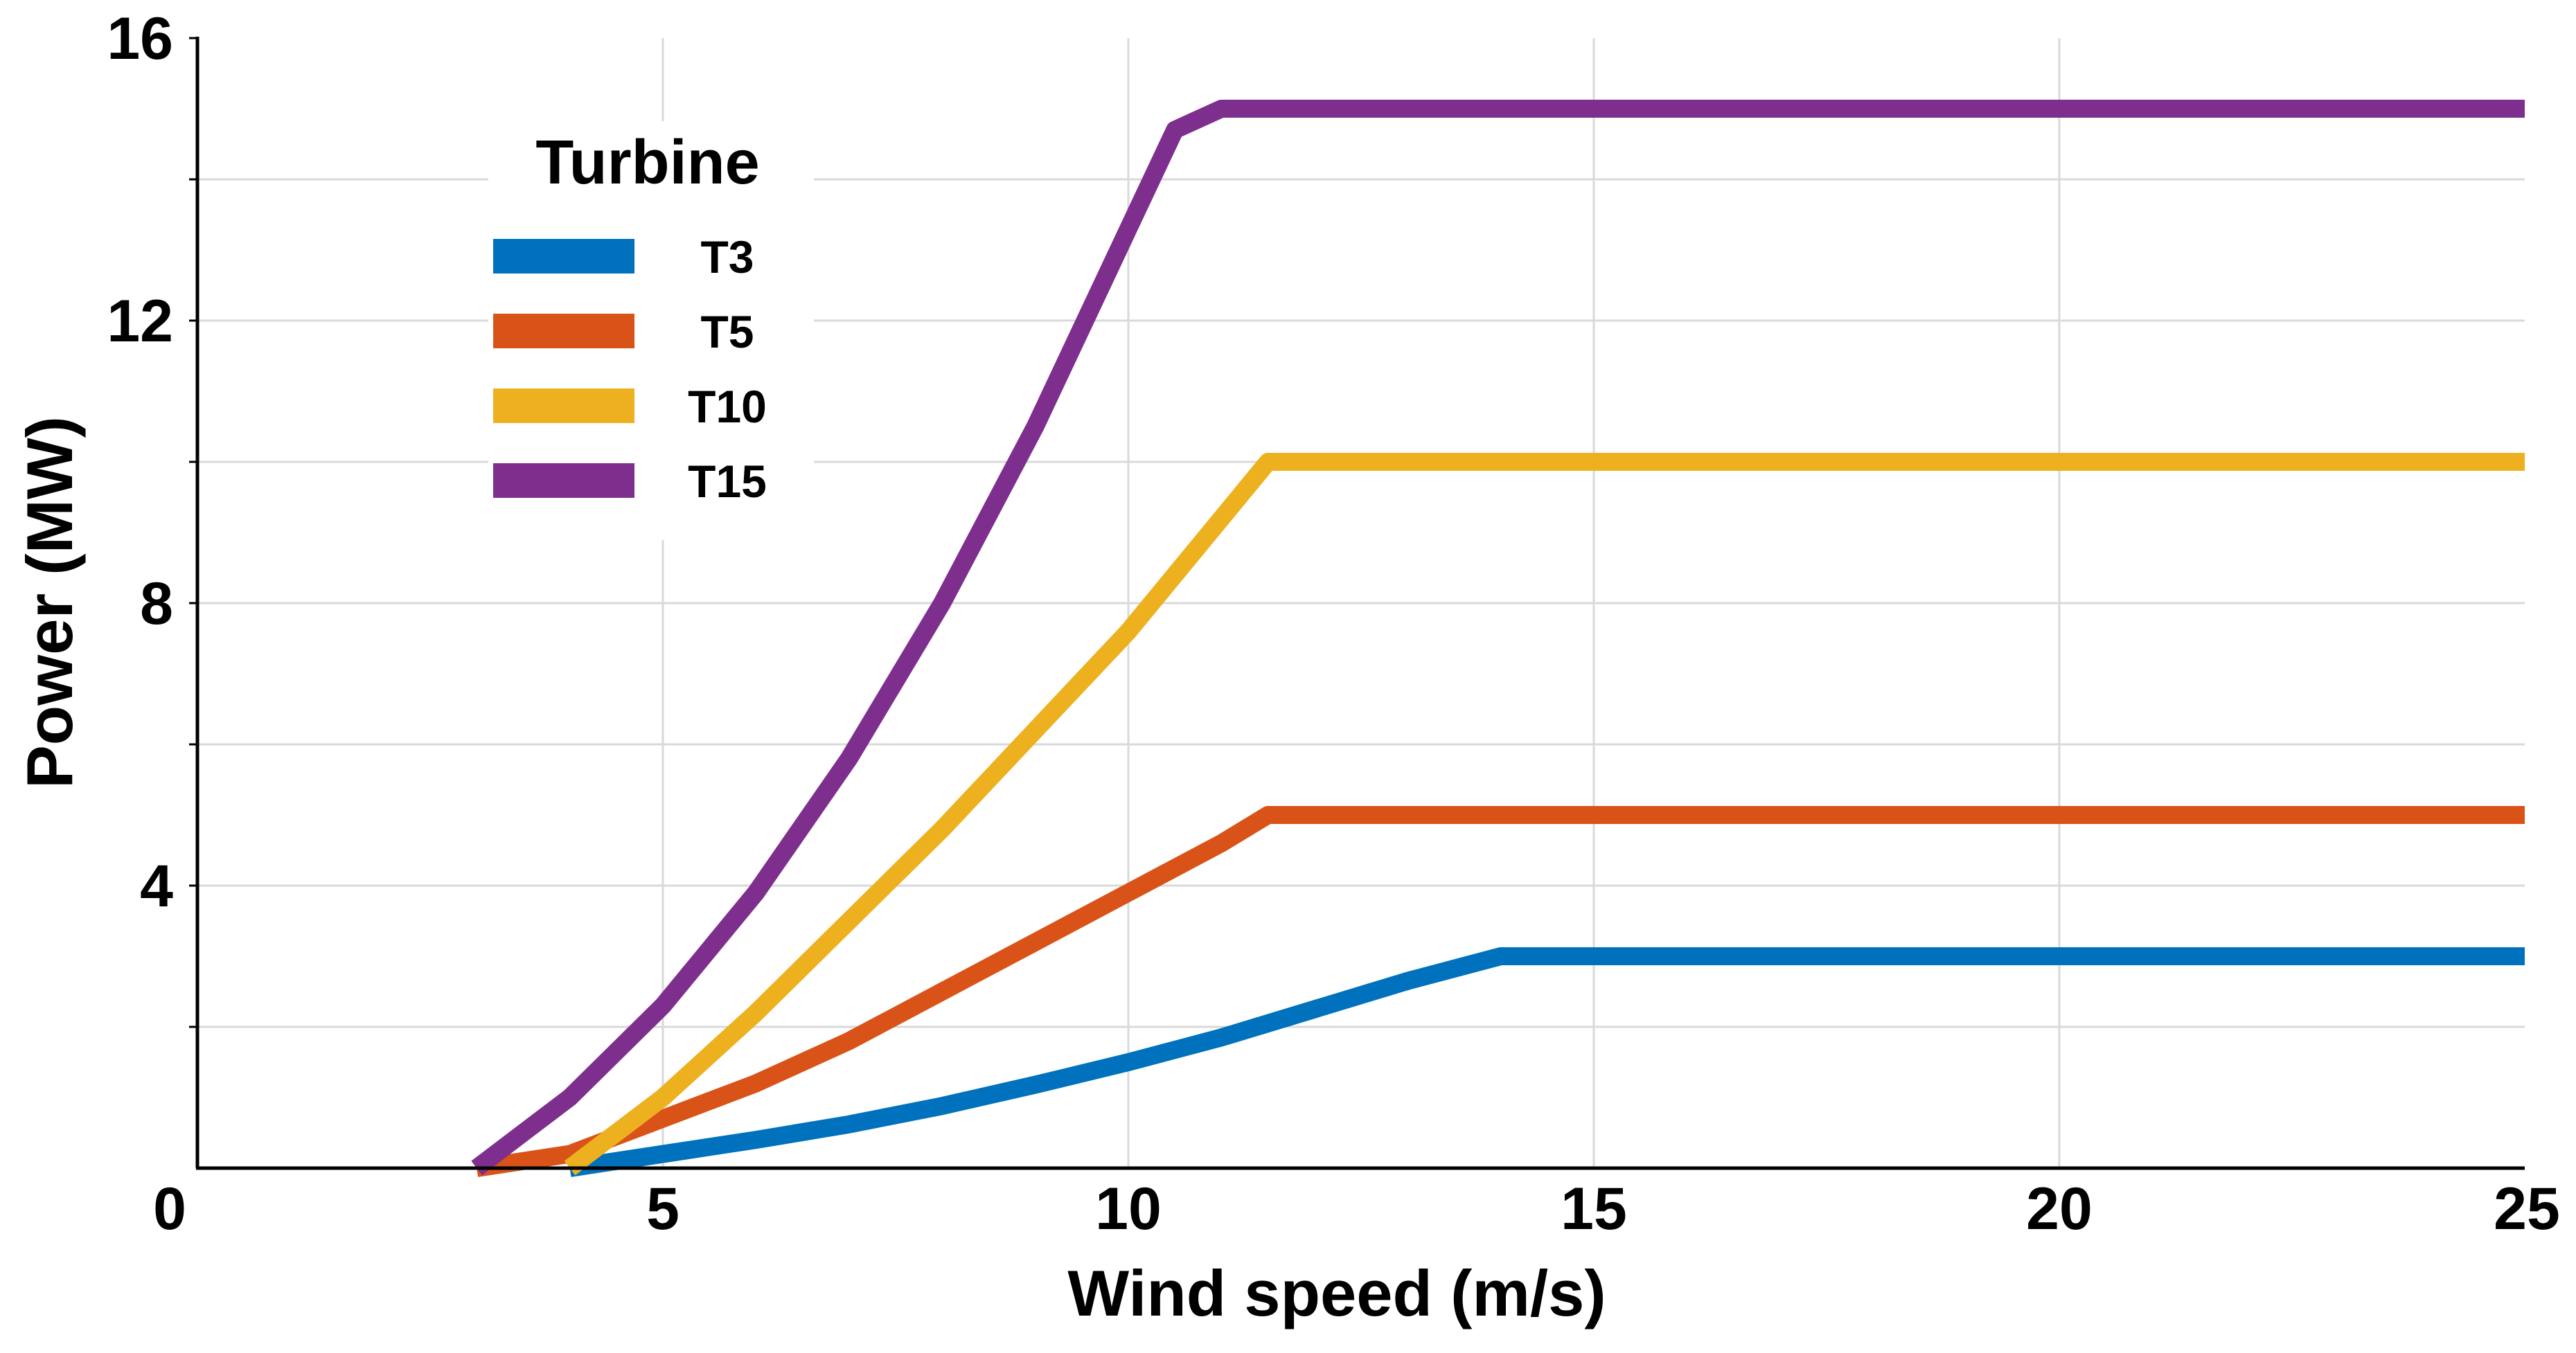 This screenshot has height=1353, width=2576. What do you see at coordinates (49, 602) in the screenshot?
I see `y-axis-title: Power (MW)` at bounding box center [49, 602].